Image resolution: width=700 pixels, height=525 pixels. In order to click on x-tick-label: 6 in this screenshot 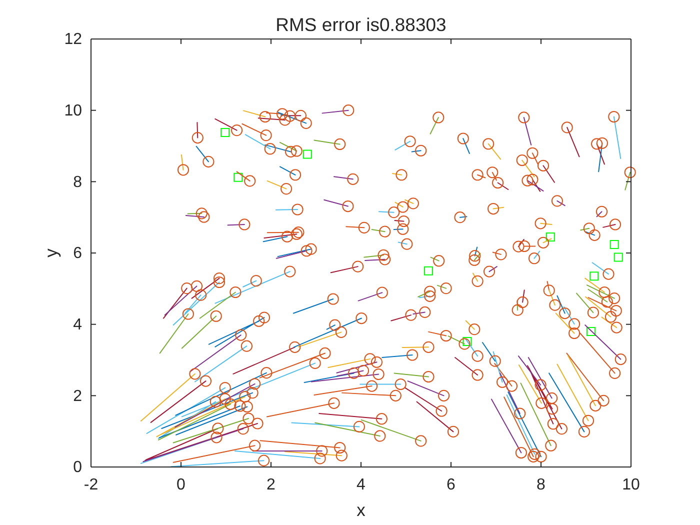, I will do `click(451, 485)`.